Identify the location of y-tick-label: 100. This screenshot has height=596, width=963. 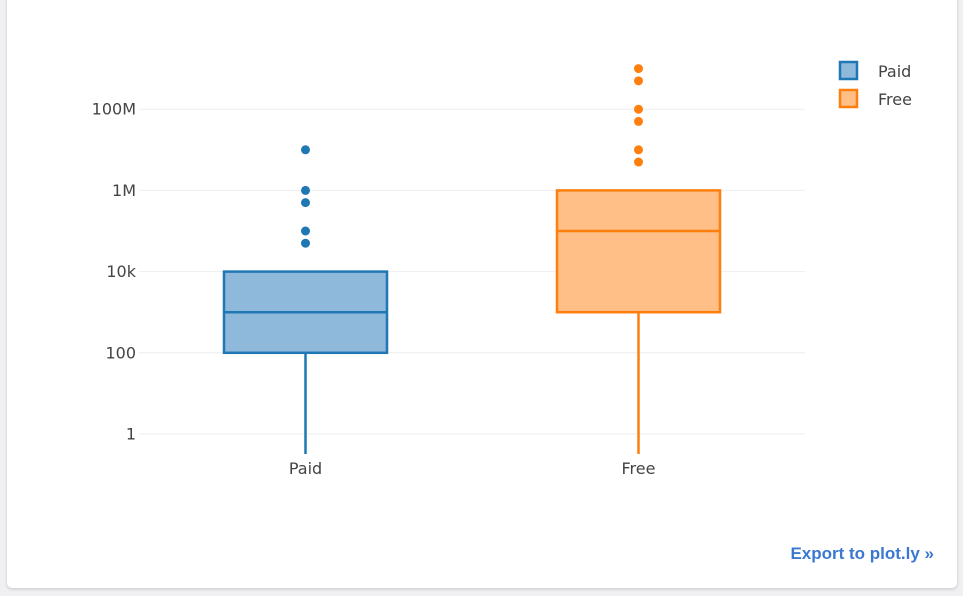
(120, 352).